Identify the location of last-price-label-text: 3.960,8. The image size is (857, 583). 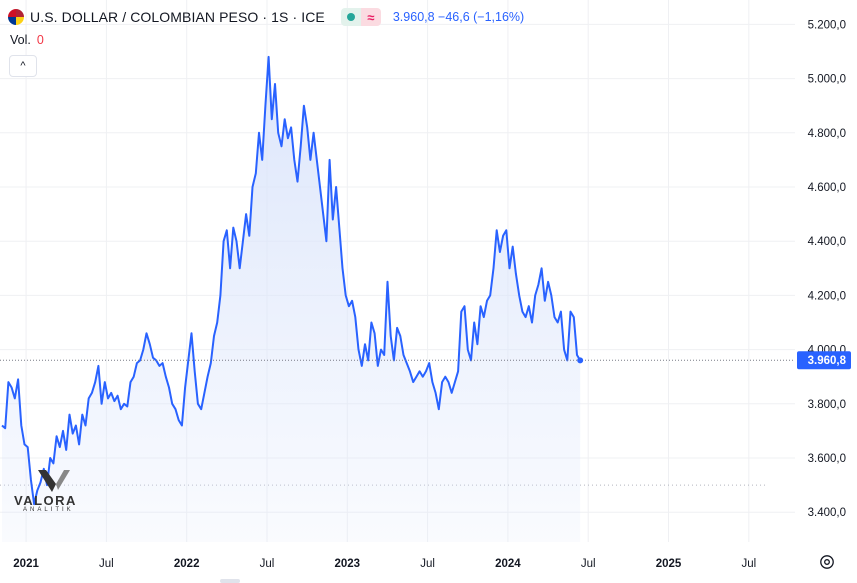
(827, 361).